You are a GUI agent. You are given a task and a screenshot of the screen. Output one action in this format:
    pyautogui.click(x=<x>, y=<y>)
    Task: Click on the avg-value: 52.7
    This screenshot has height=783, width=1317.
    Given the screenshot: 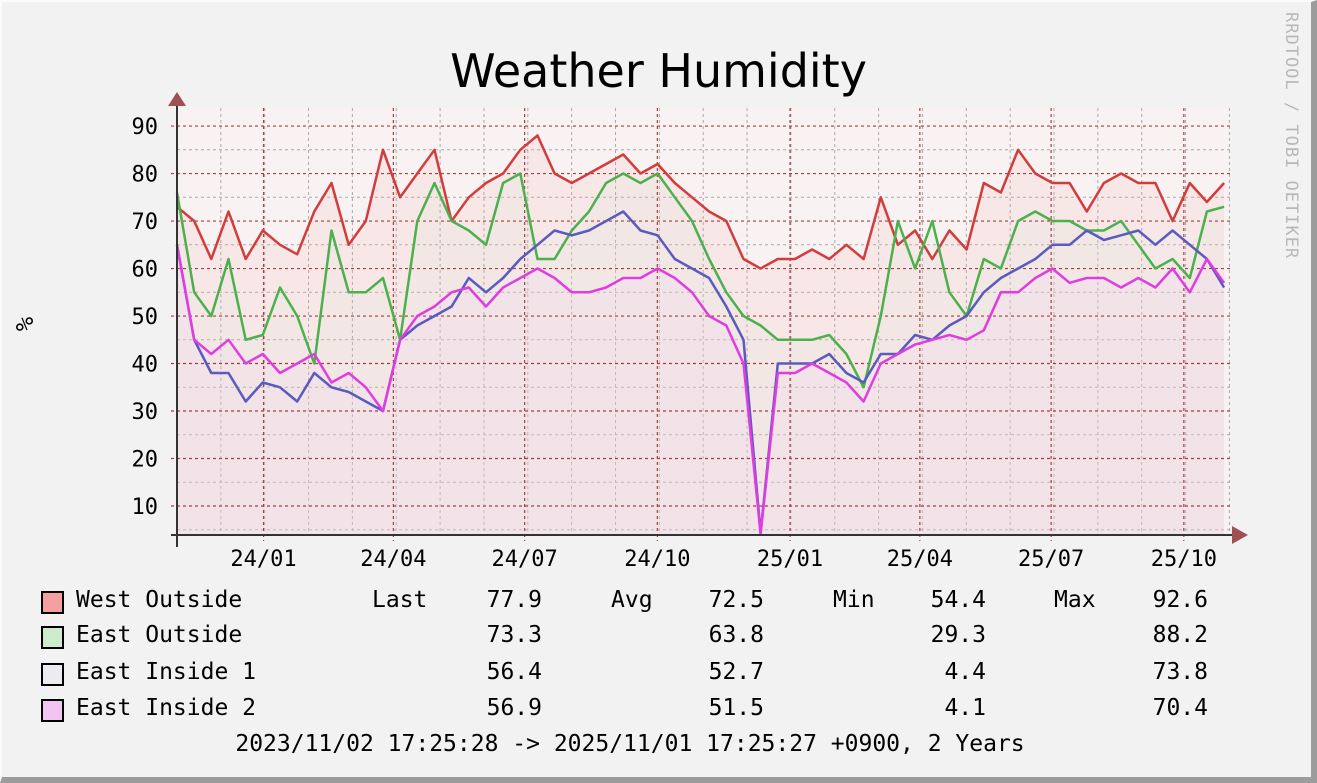 What is the action you would take?
    pyautogui.click(x=736, y=672)
    